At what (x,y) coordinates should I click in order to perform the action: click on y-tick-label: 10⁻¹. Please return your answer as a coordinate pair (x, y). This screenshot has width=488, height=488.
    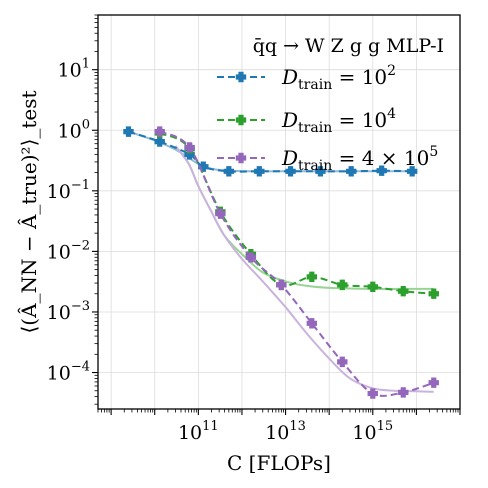
    Looking at the image, I should click on (68, 190).